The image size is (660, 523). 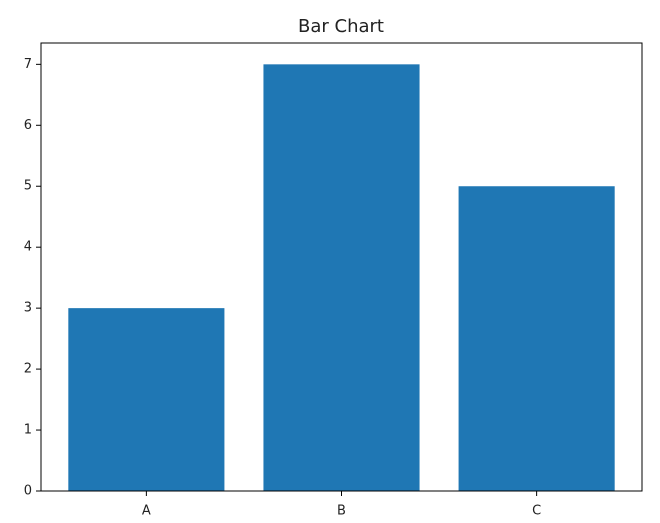 What do you see at coordinates (28, 125) in the screenshot?
I see `y-tick-label: 6` at bounding box center [28, 125].